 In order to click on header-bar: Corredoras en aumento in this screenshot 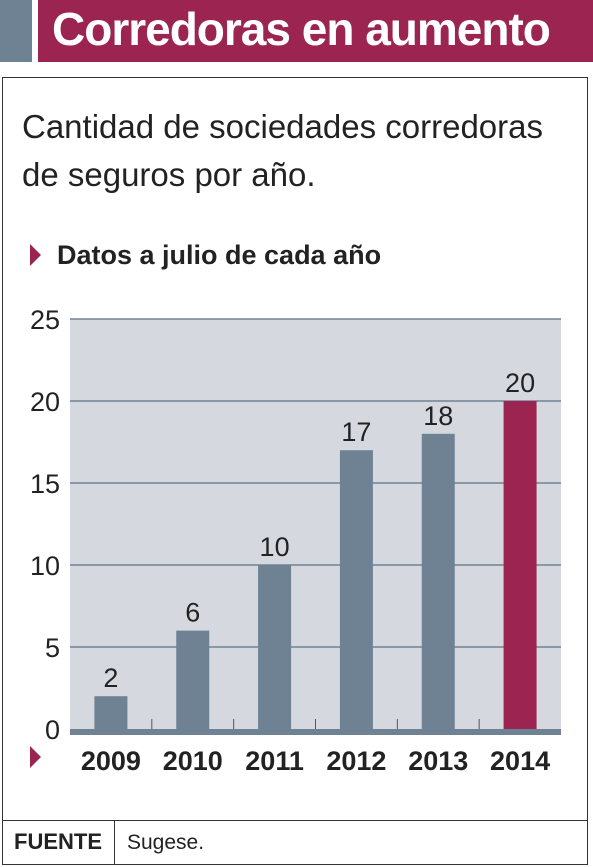, I will do `click(315, 31)`.